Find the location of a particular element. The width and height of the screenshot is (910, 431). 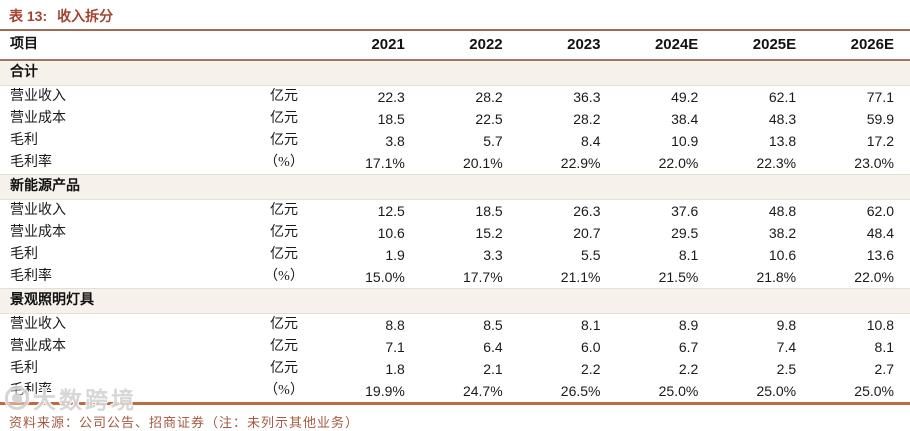

cell-value: 3.8 is located at coordinates (395, 141).